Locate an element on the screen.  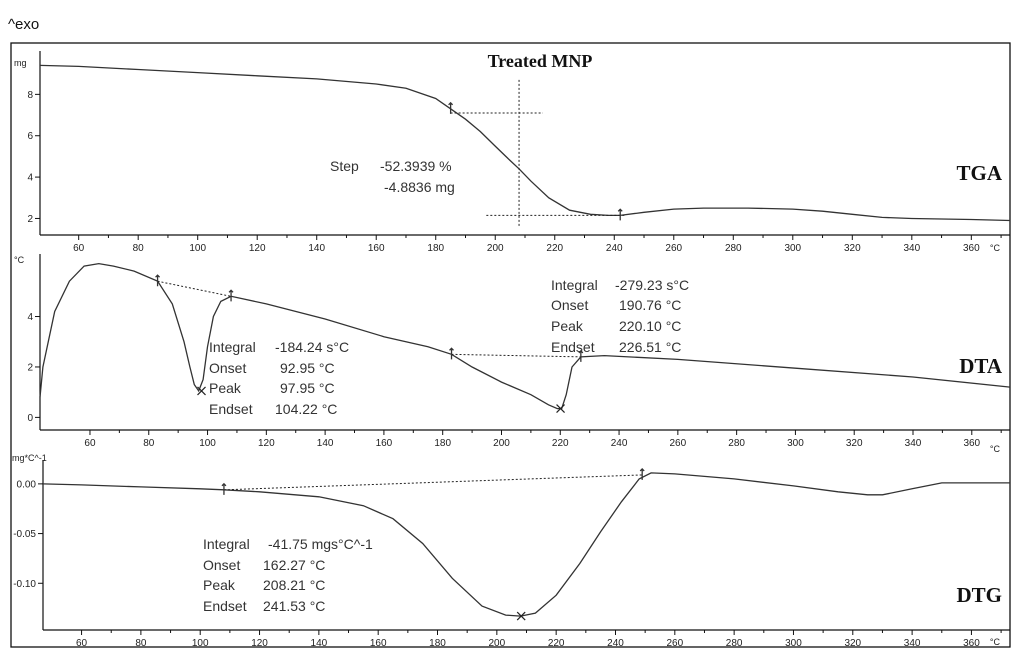
dta-peak1-baseline is located at coordinates (194, 288).